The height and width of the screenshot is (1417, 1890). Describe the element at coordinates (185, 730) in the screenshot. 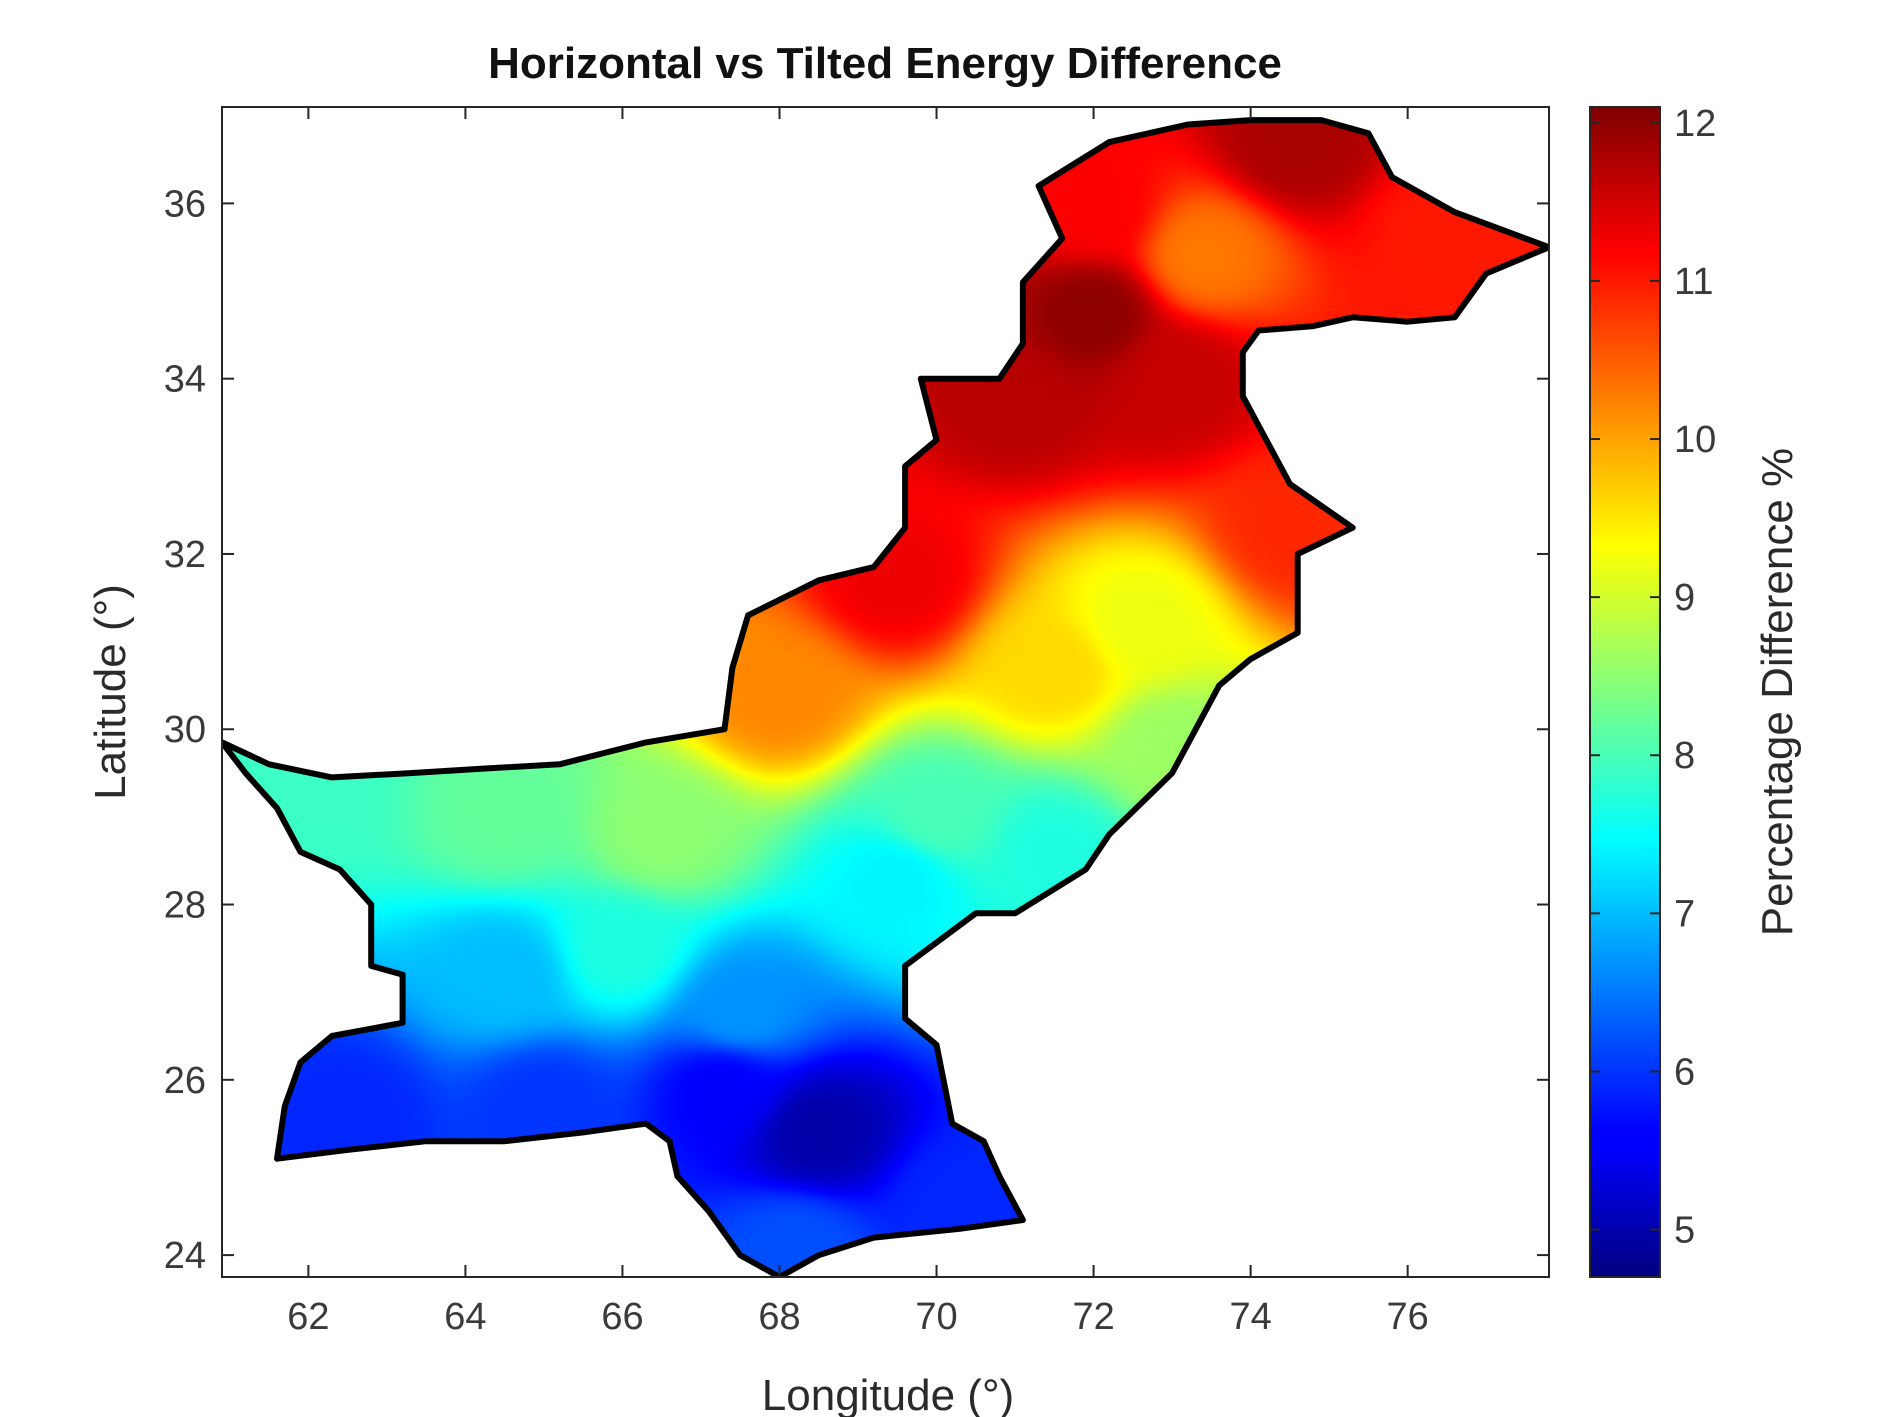

I see `y-tick-label: 30` at that location.